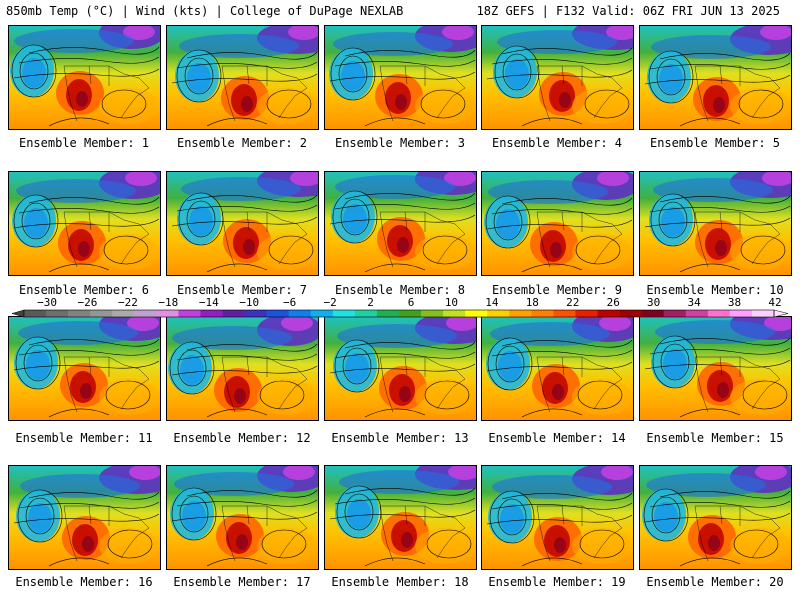 The width and height of the screenshot is (800, 600). I want to click on ensemble-member-label: Ensemble Member: 8, so click(400, 290).